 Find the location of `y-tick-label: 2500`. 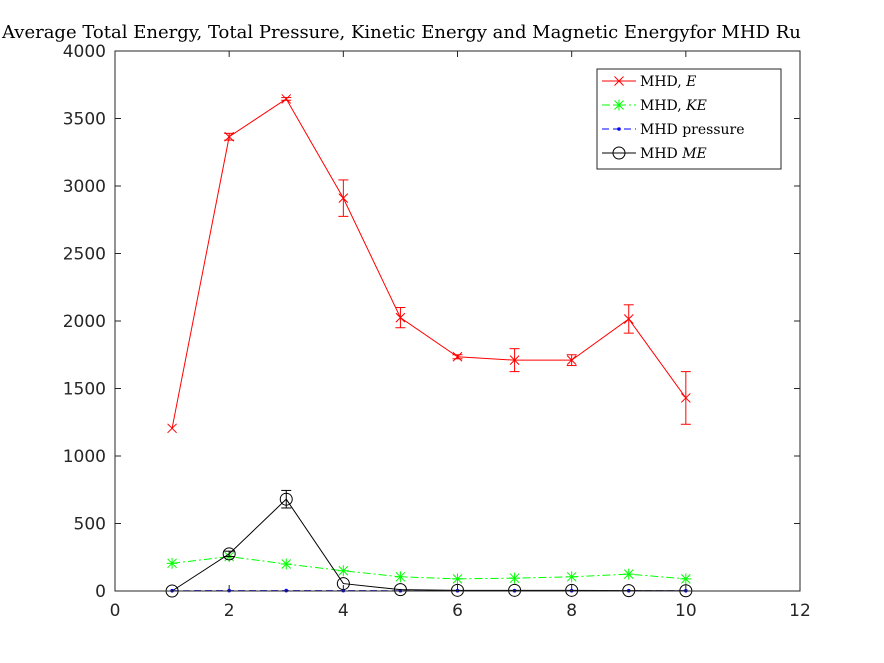

y-tick-label: 2500 is located at coordinates (84, 255).